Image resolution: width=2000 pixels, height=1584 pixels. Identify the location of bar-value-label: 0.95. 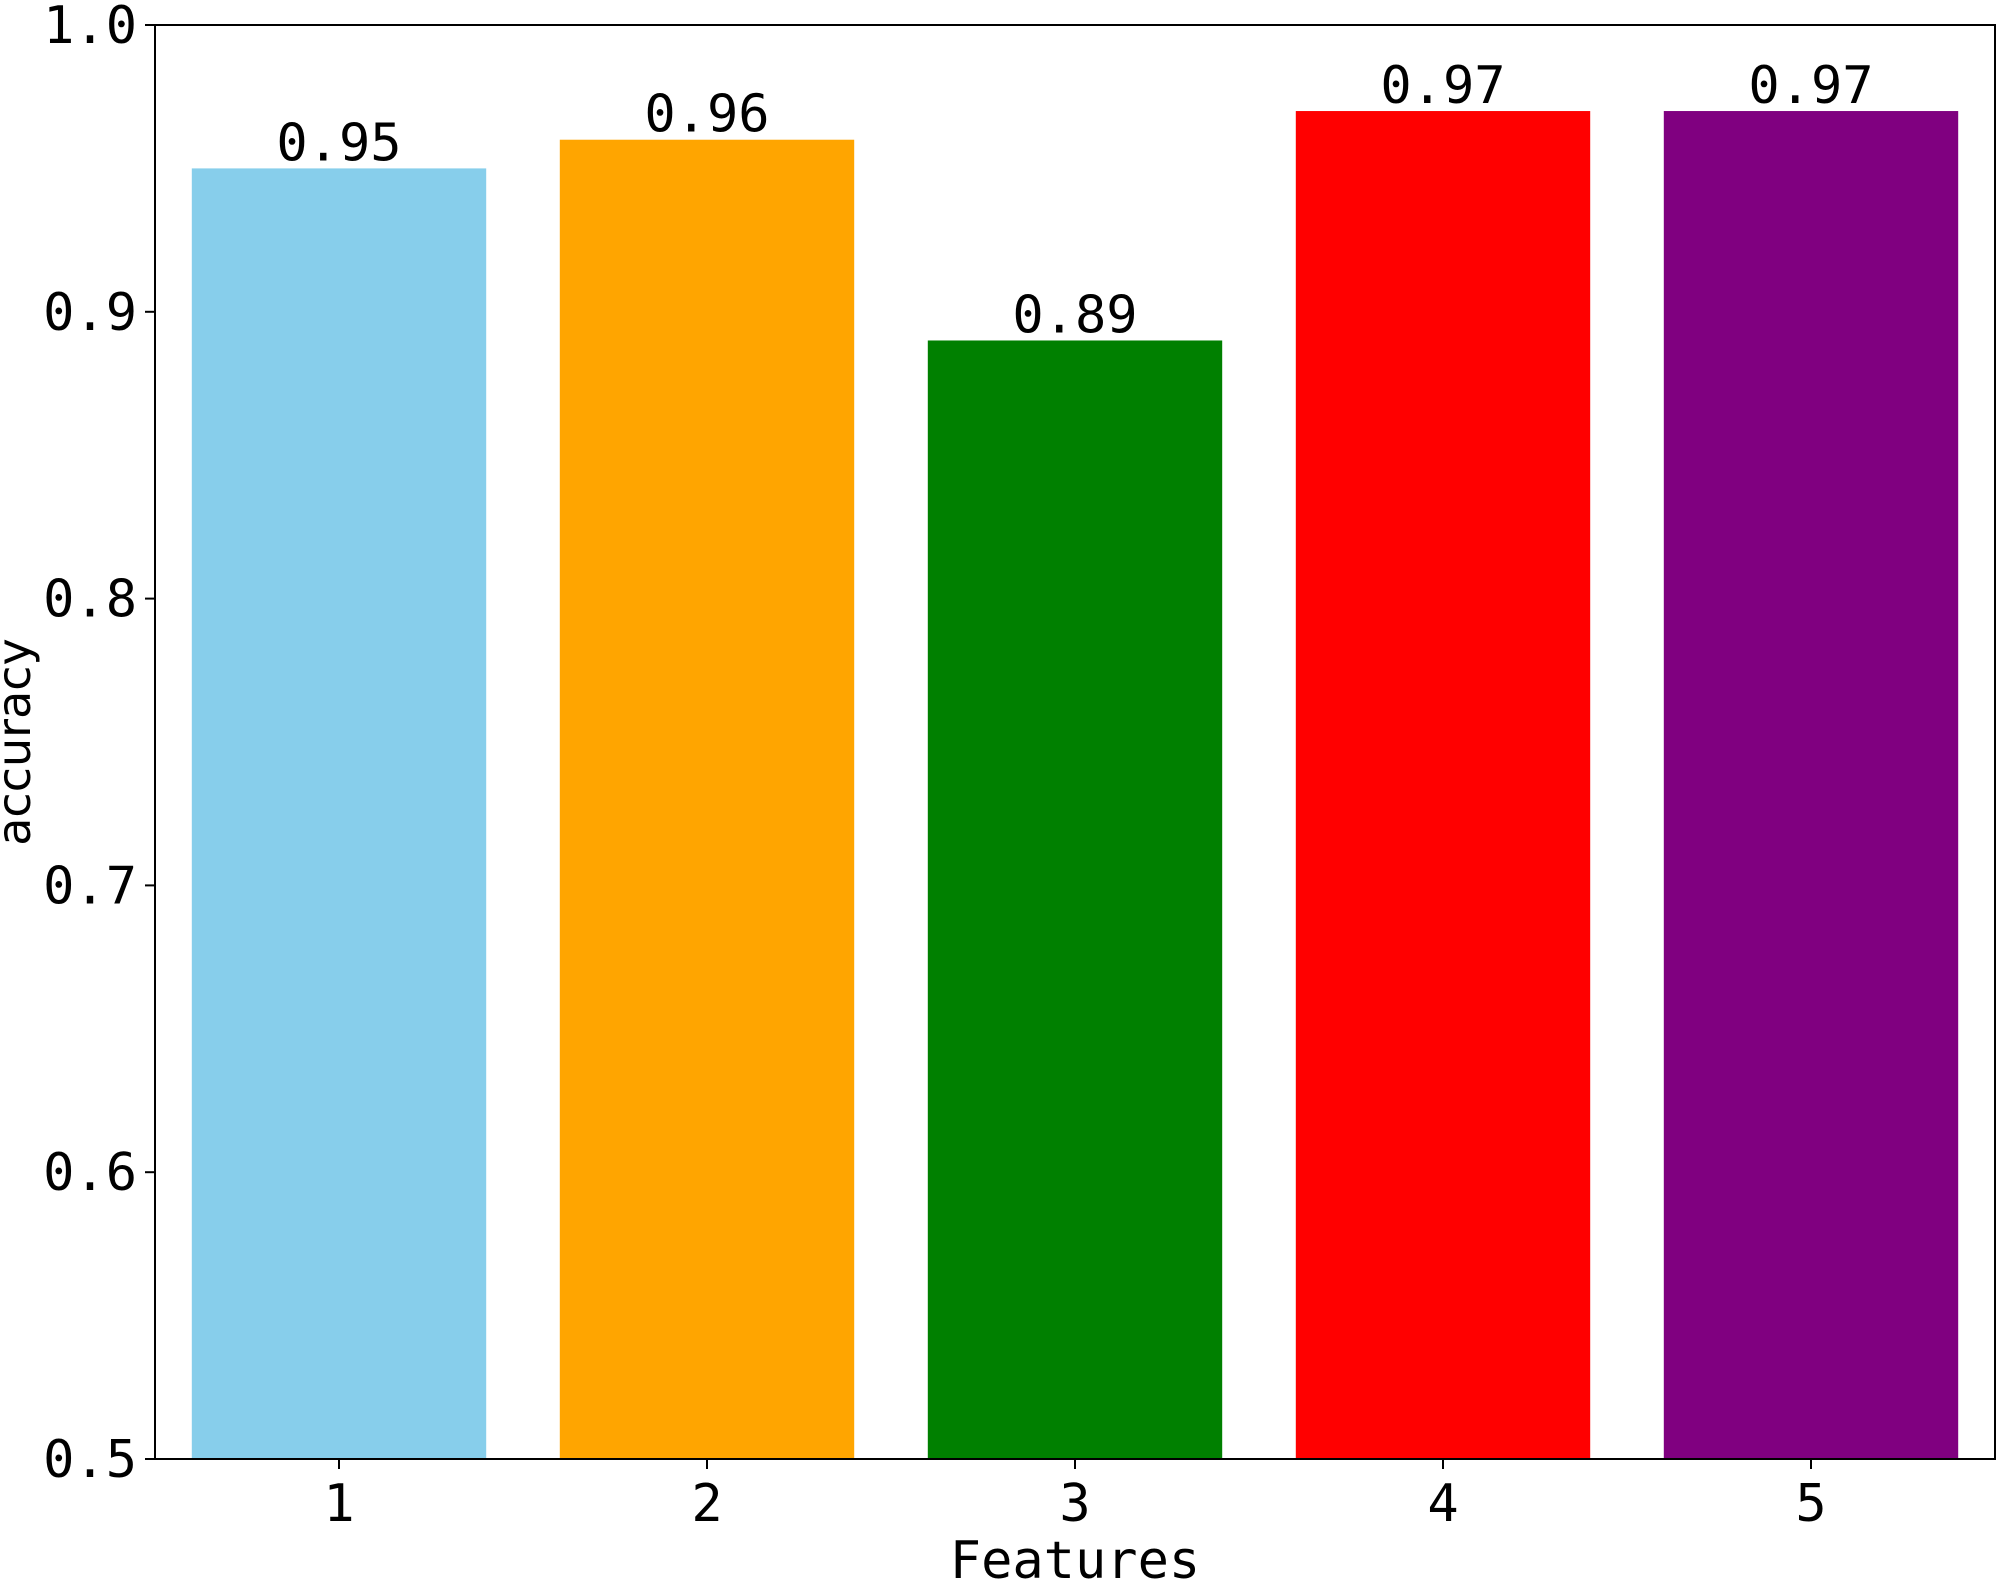
(338, 143).